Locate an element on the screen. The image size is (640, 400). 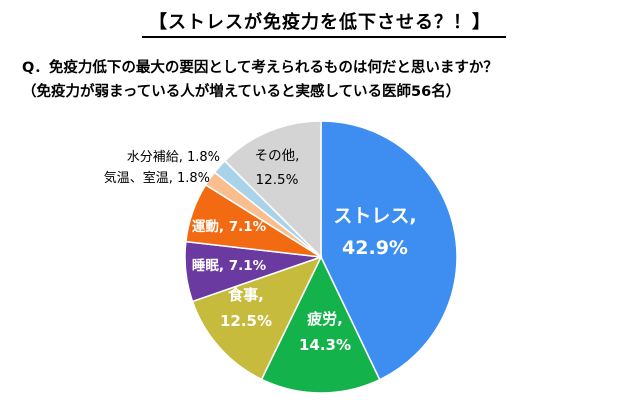
slice-label: 14.3% is located at coordinates (325, 345).